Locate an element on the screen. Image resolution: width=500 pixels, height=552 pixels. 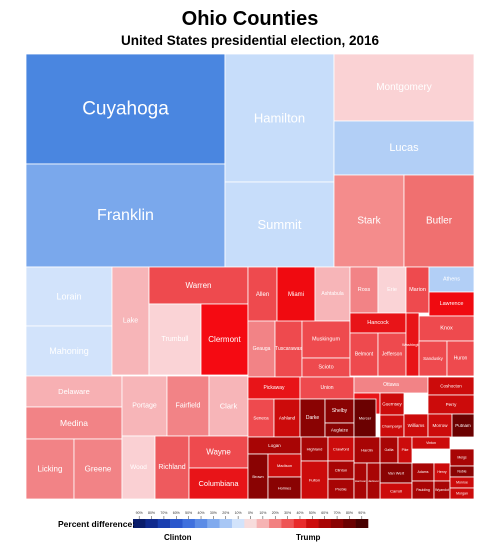
treemap-cell-fairfield: Fairfield is located at coordinates (188, 406).